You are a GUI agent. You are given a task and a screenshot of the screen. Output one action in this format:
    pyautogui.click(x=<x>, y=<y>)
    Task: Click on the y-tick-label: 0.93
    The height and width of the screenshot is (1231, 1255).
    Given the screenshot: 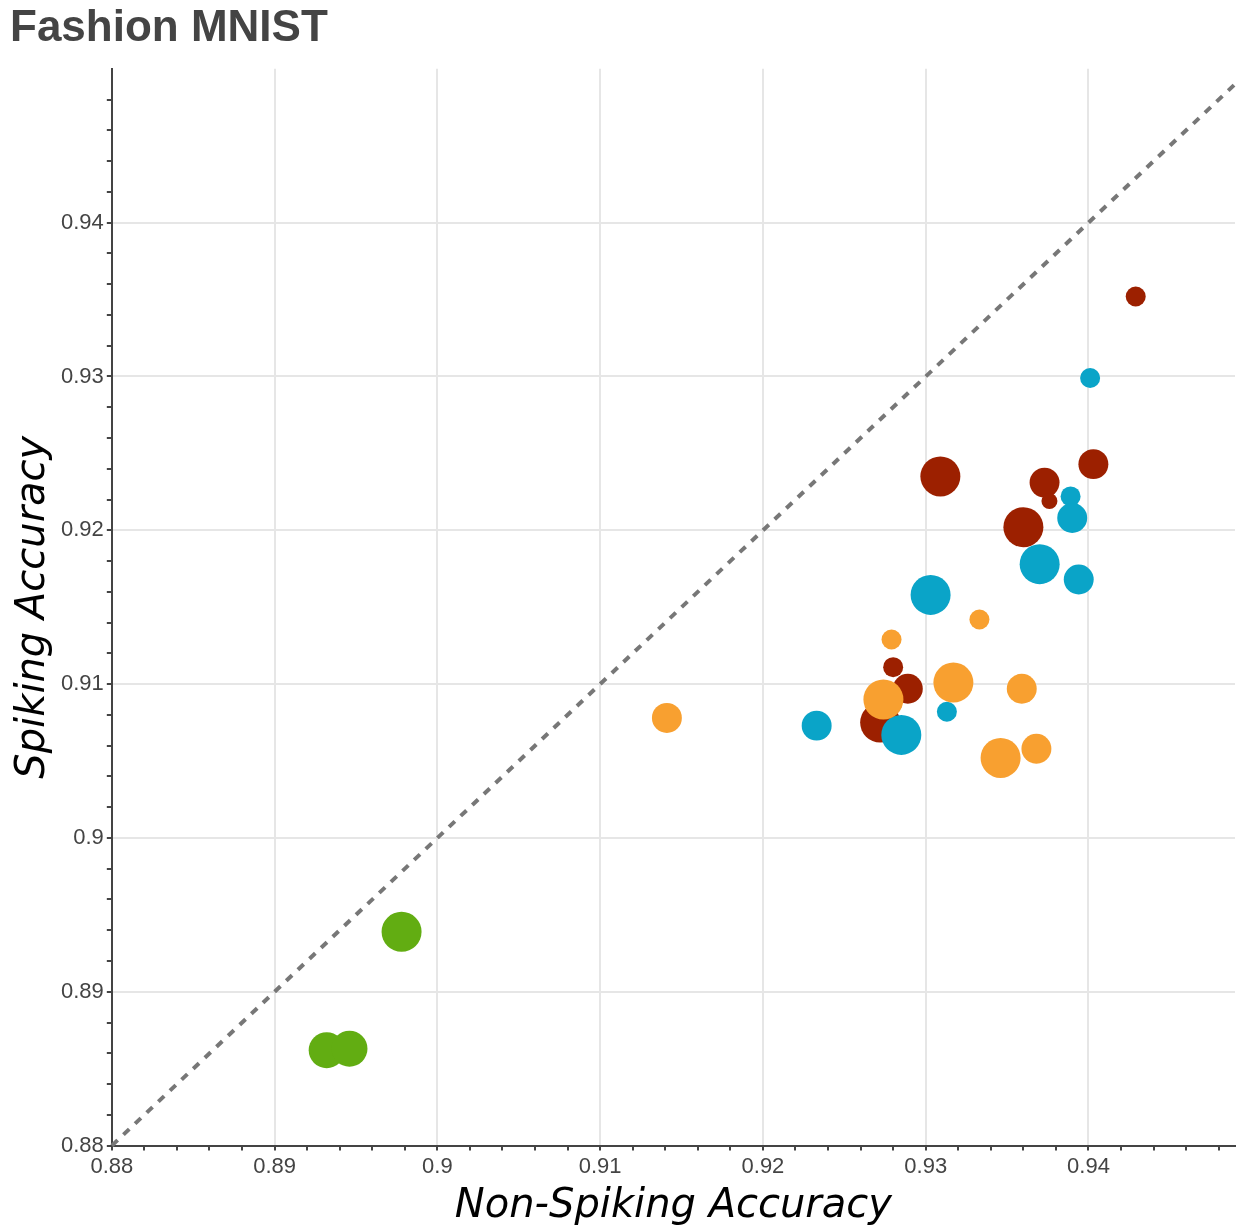 What is the action you would take?
    pyautogui.click(x=82, y=375)
    